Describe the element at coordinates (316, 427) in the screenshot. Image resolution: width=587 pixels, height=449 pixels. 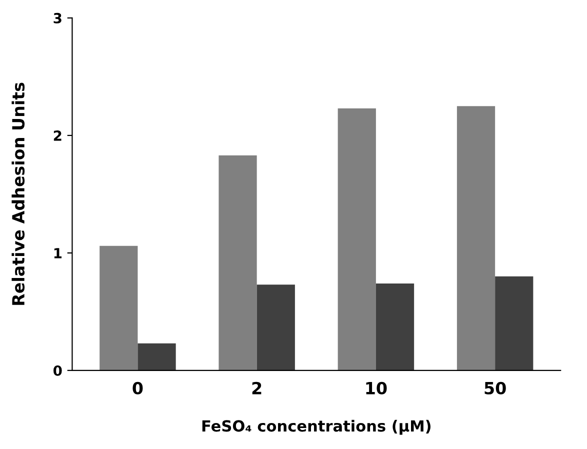
I see `x-axis-title: FeSO₄ concentrations (µM)` at that location.